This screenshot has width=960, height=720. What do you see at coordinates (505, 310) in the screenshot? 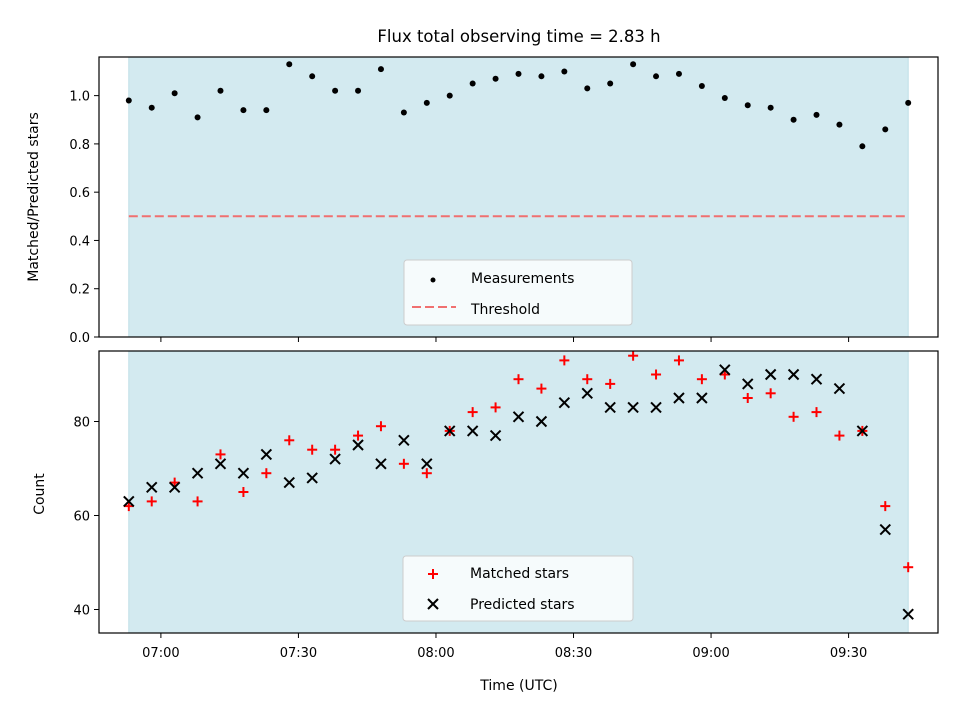
I see `legend-threshold-label: Threshold` at bounding box center [505, 310].